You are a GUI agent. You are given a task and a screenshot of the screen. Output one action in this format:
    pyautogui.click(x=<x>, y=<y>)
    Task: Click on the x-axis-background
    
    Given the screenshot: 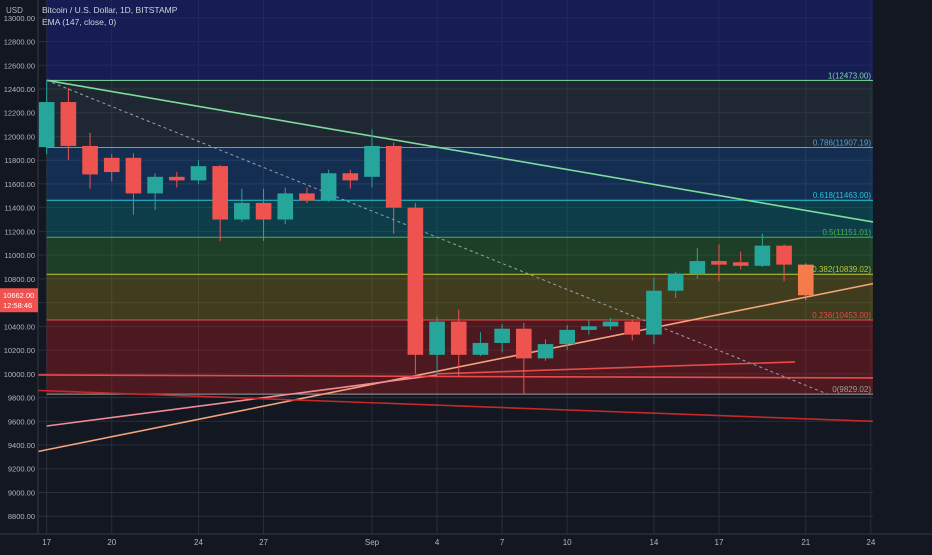 What is the action you would take?
    pyautogui.click(x=466, y=542)
    